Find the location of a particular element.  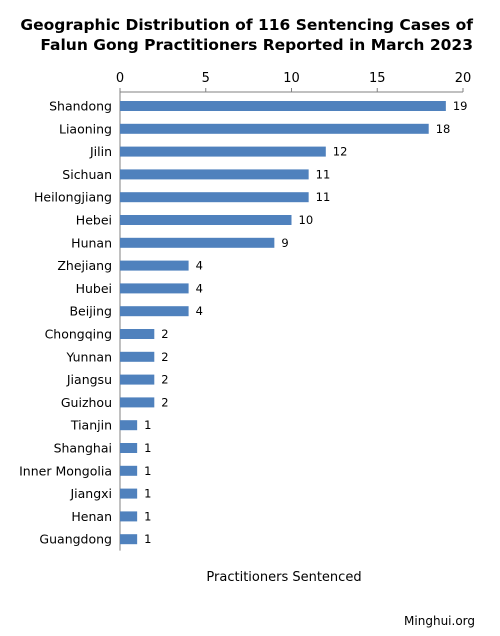

data-label: 10 is located at coordinates (306, 220).